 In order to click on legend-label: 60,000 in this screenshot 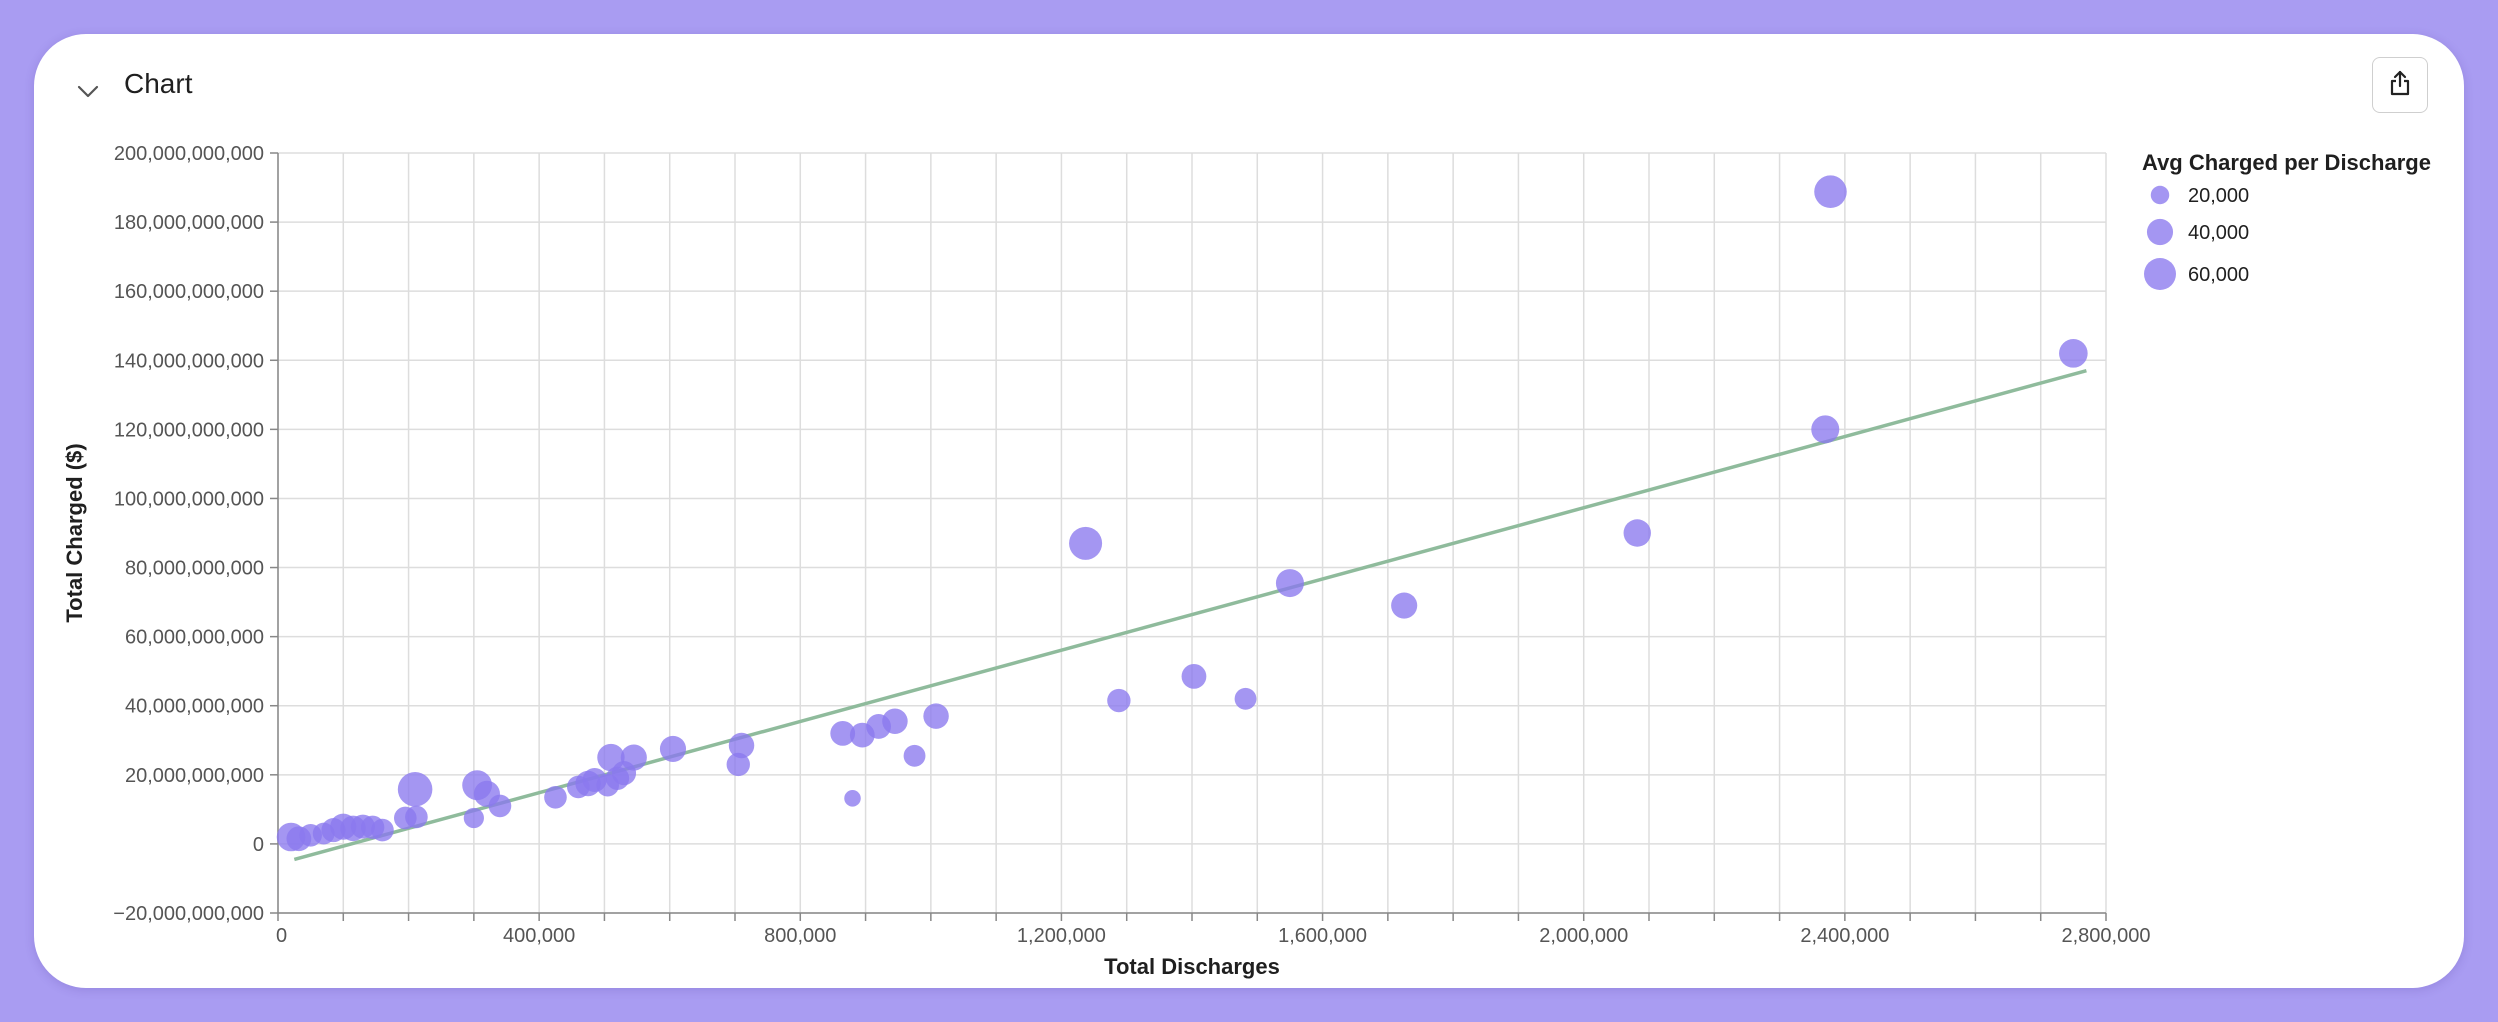, I will do `click(2218, 275)`.